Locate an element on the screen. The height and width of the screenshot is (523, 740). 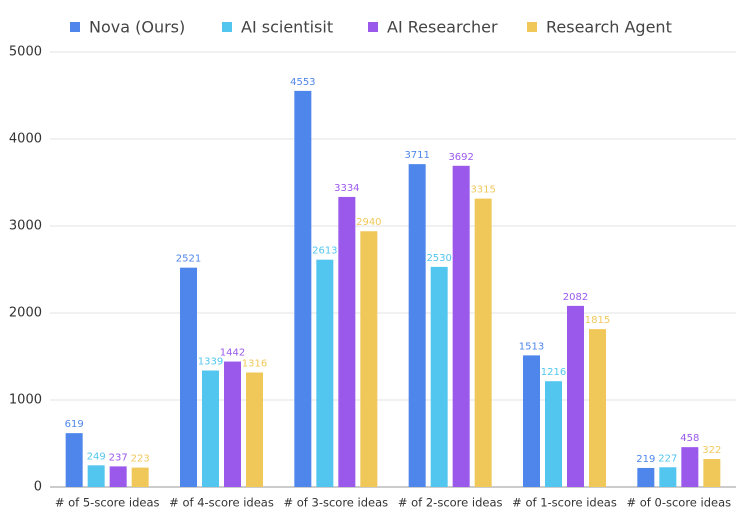
data-label: 619 is located at coordinates (74, 424).